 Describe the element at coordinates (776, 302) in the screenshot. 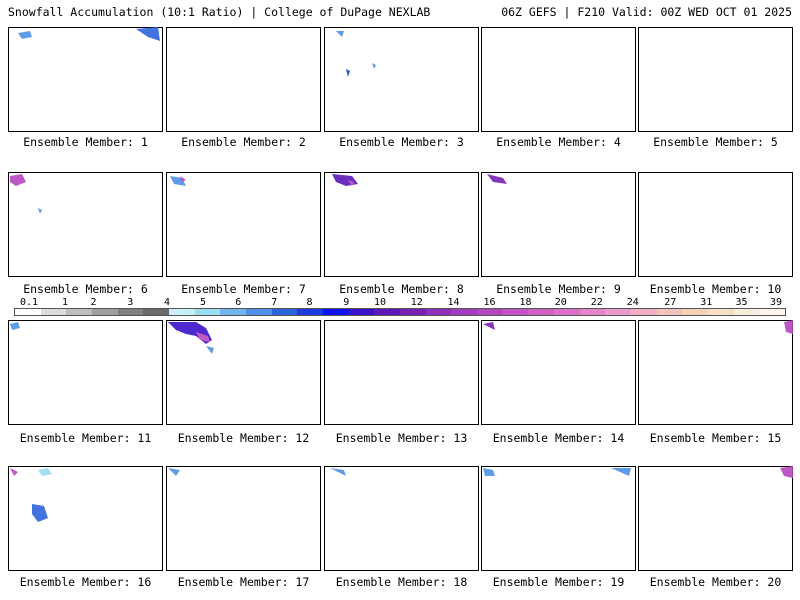

I see `legend-tick-label: 39` at that location.